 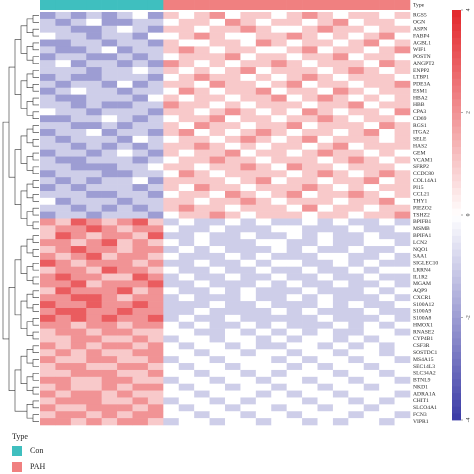 What do you see at coordinates (420, 119) in the screenshot?
I see `row-label: CD69` at bounding box center [420, 119].